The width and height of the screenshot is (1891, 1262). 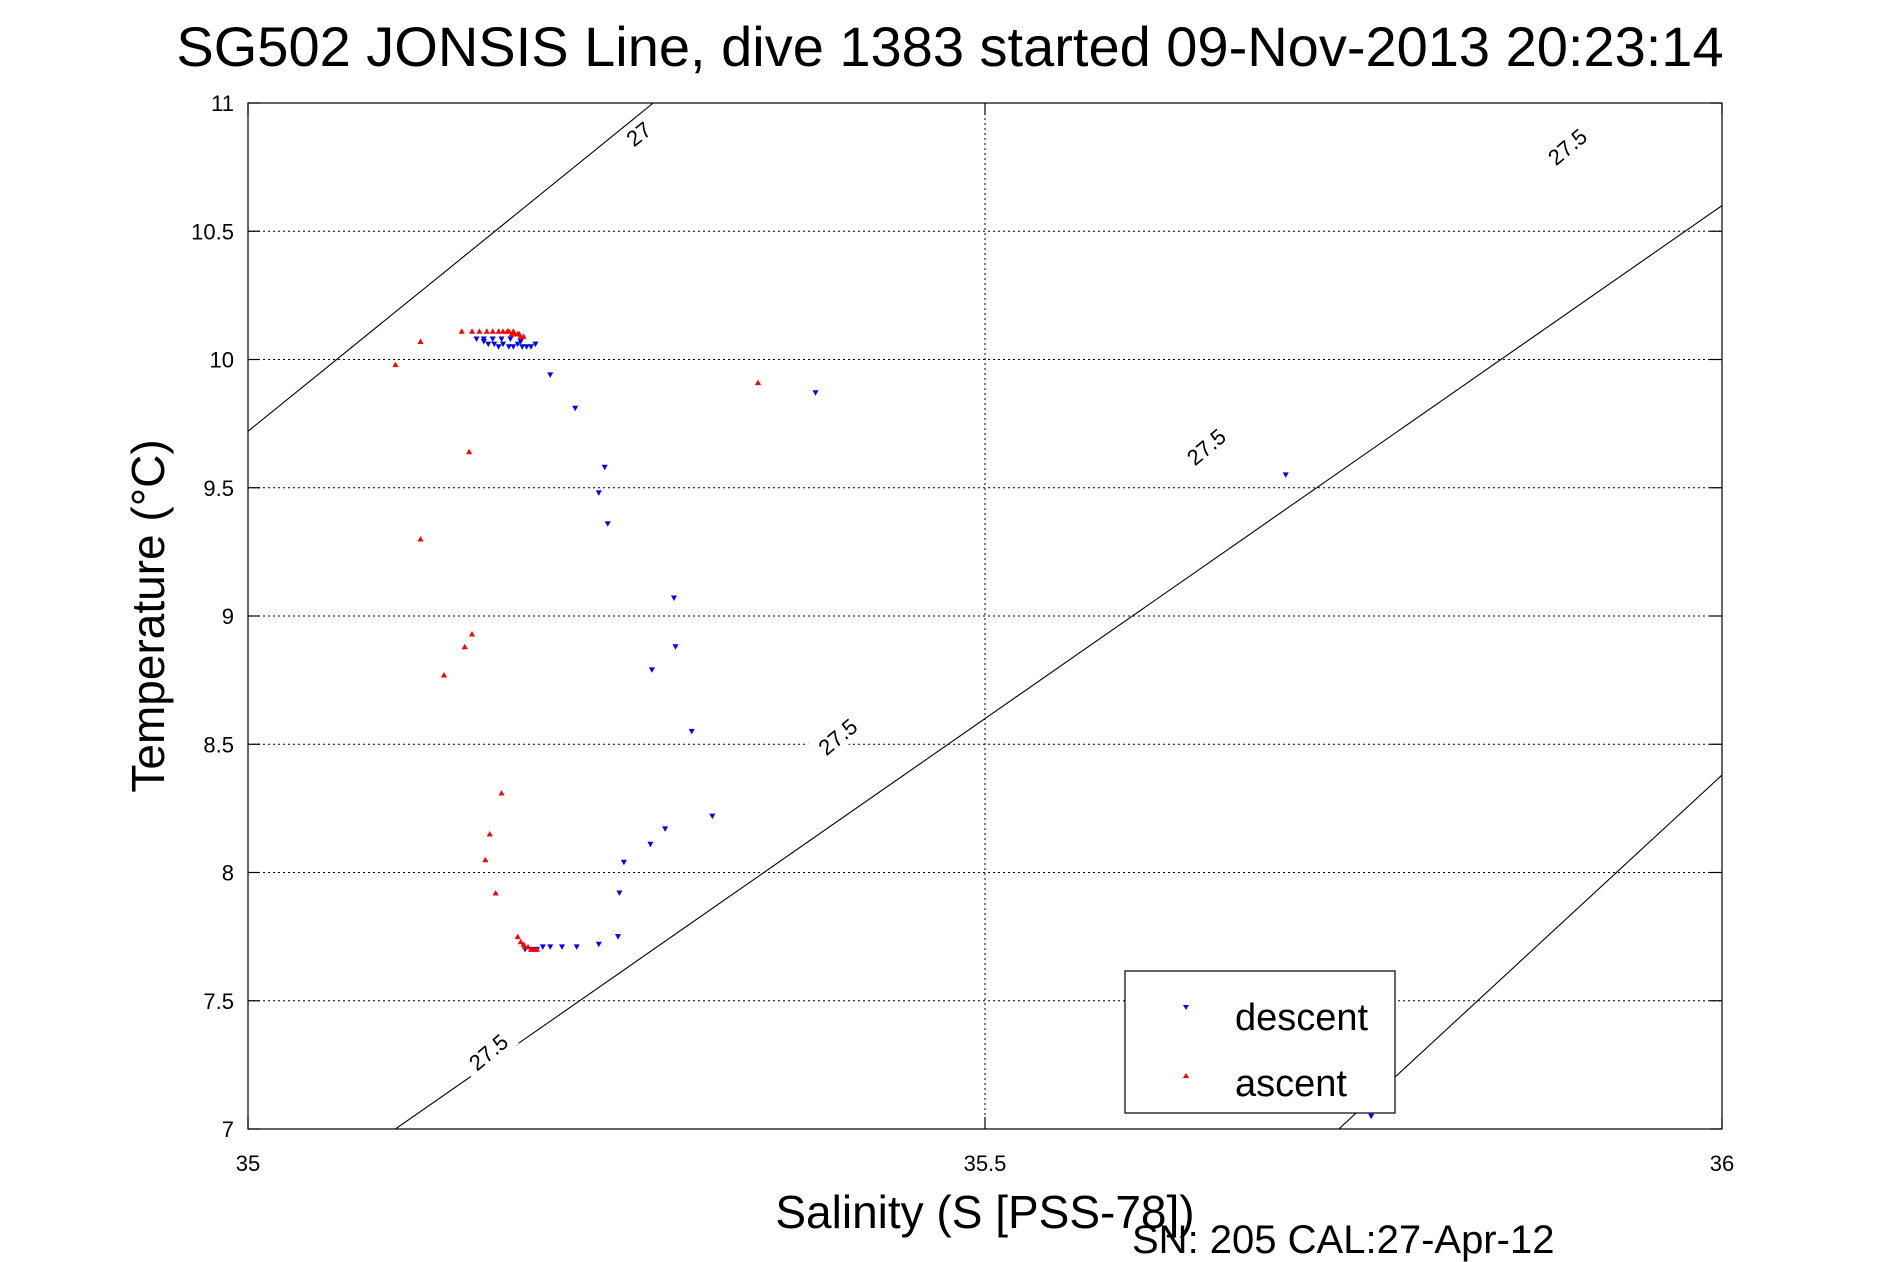 I want to click on y-tick-label: 7.5, so click(x=218, y=1001).